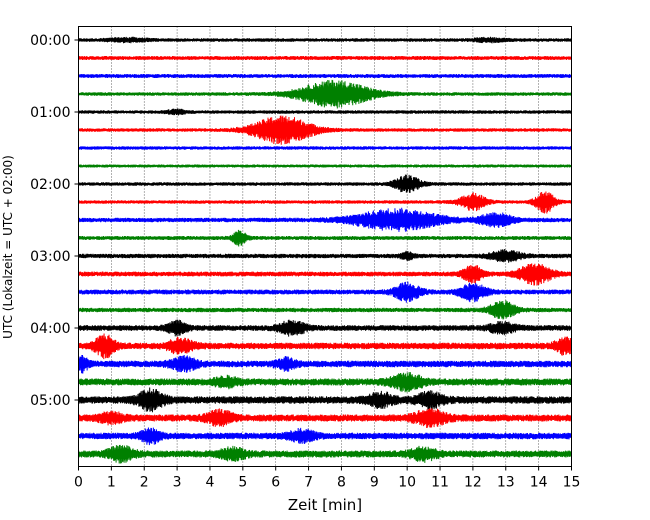  What do you see at coordinates (275, 483) in the screenshot?
I see `x-tick-label: 6` at bounding box center [275, 483].